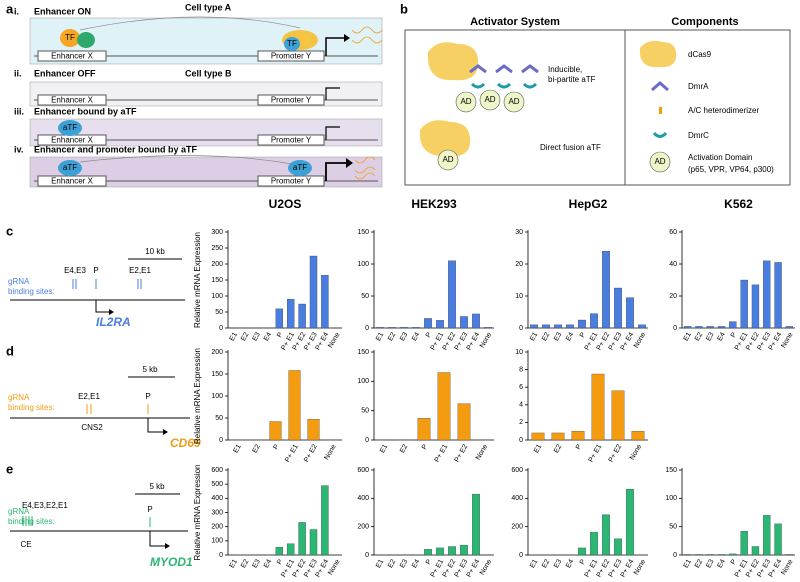 The height and width of the screenshot is (582, 800). What do you see at coordinates (570, 147) in the screenshot?
I see `system-name: Direct fusion aTF` at bounding box center [570, 147].